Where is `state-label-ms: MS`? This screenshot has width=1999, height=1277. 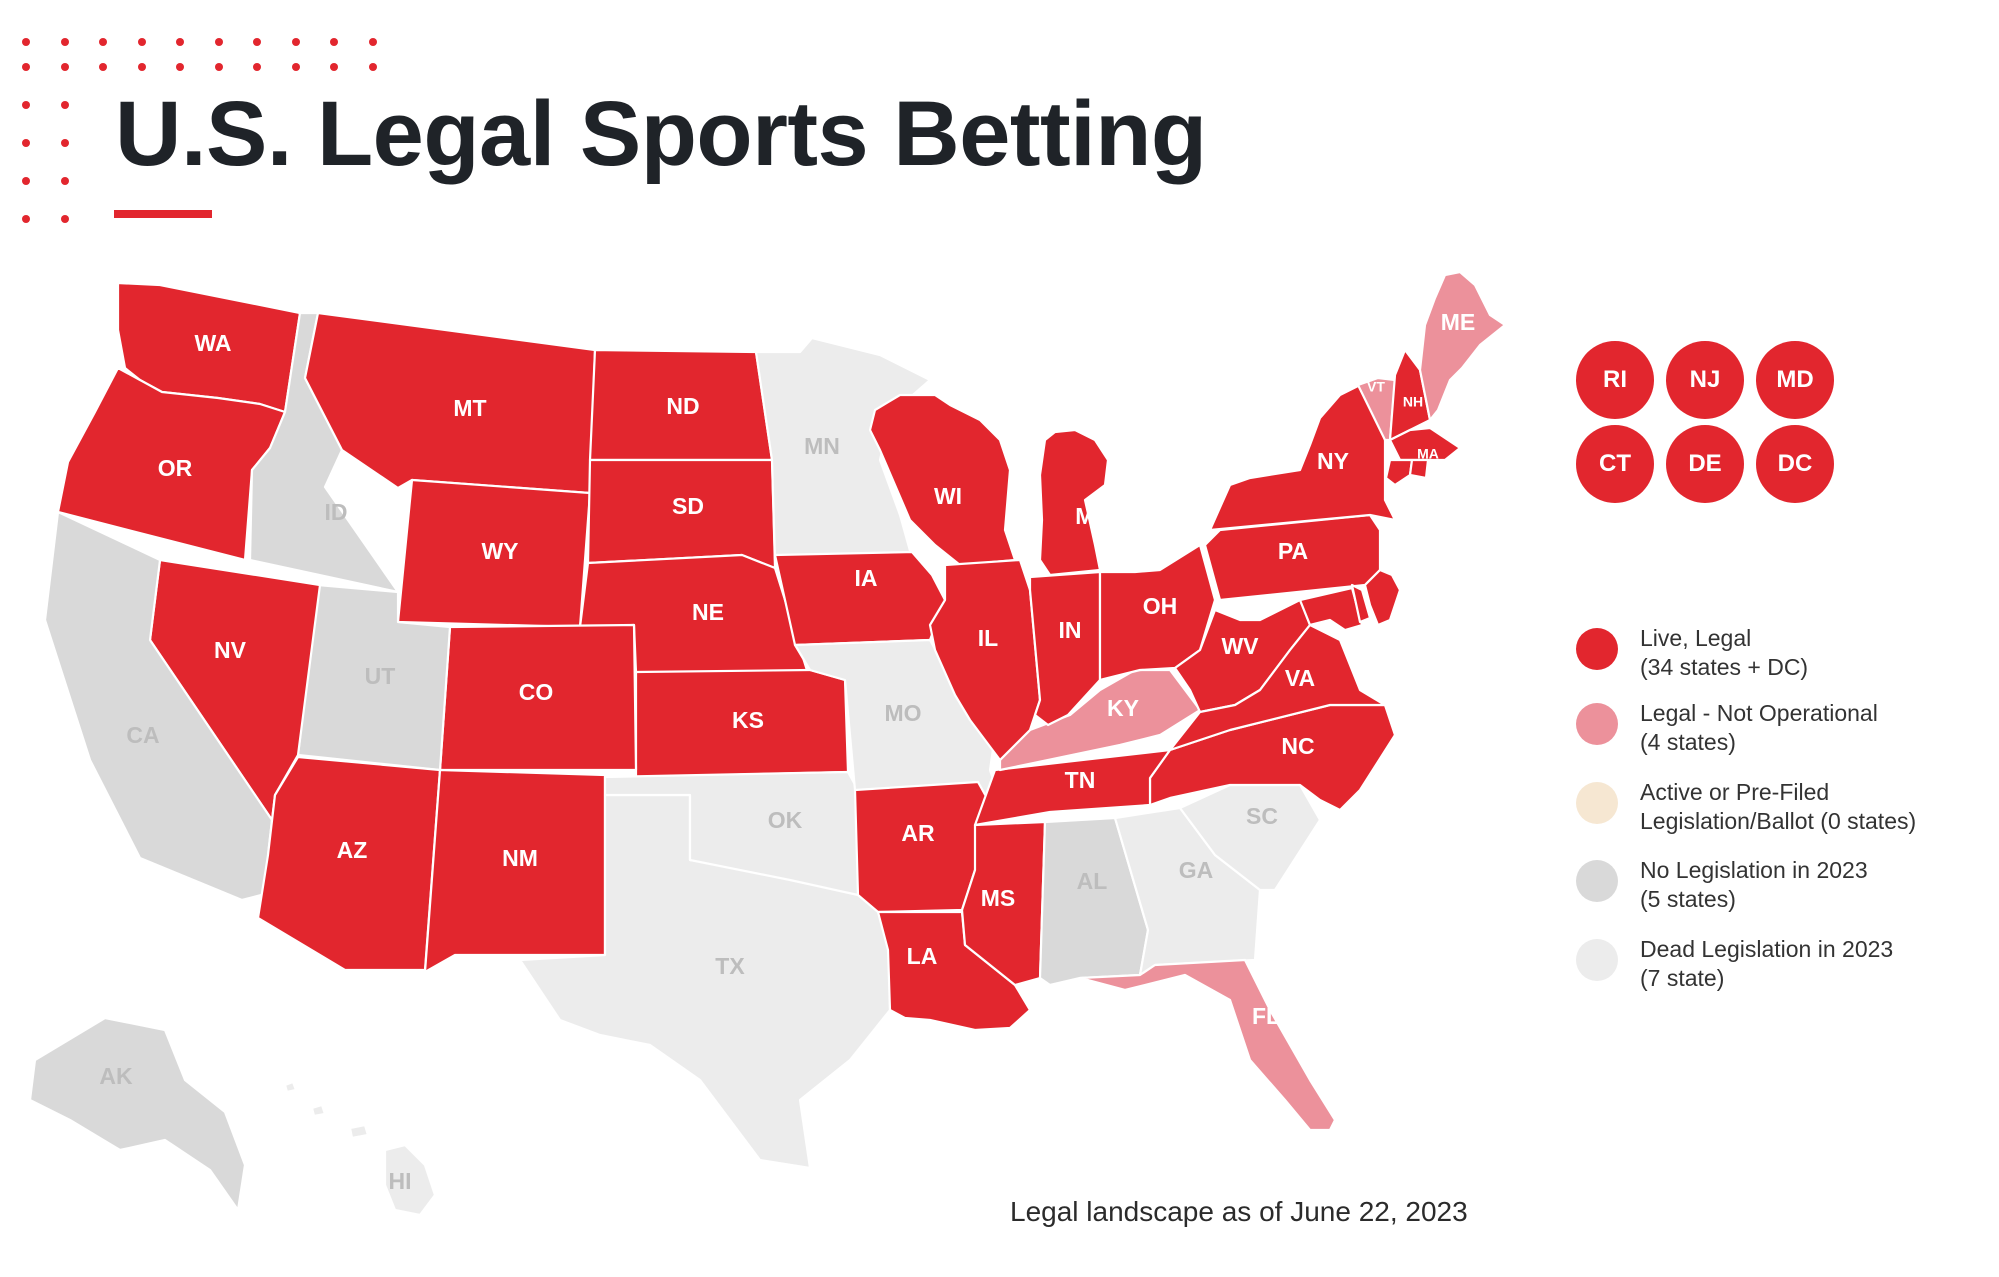 state-label-ms: MS is located at coordinates (998, 898).